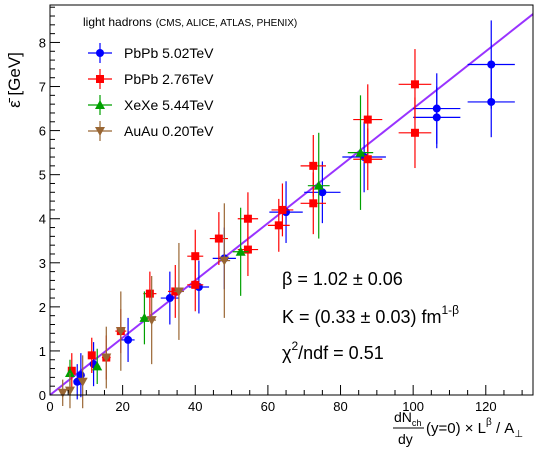 The width and height of the screenshot is (545, 454). I want to click on legend-label: XeXe 5.44TeV, so click(169, 105).